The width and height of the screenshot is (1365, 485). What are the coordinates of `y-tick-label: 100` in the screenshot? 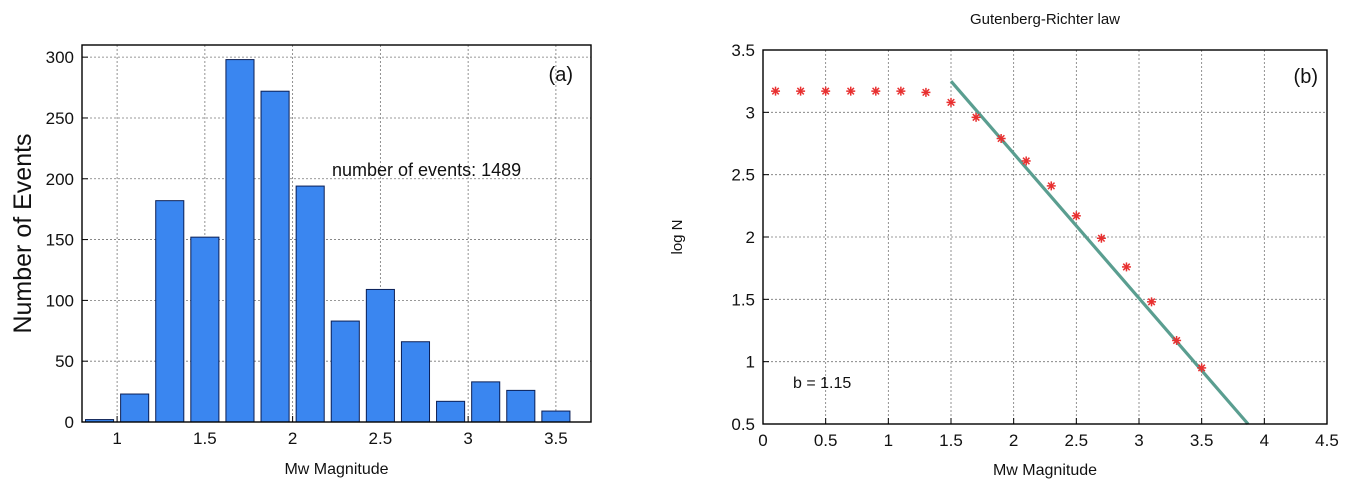 It's located at (60, 300).